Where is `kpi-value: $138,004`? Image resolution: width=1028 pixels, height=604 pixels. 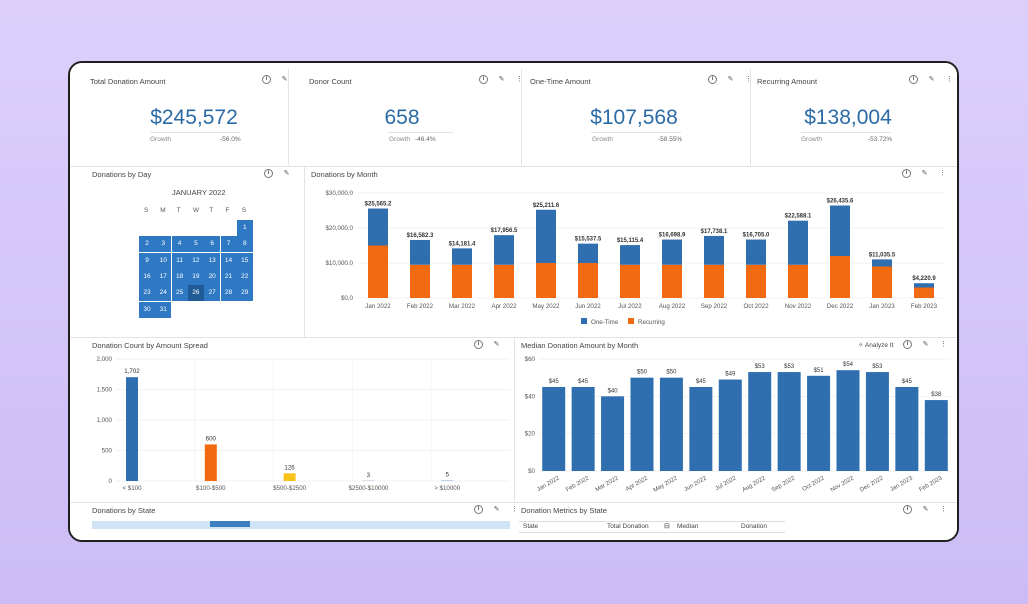
kpi-value: $138,004 is located at coordinates (848, 117).